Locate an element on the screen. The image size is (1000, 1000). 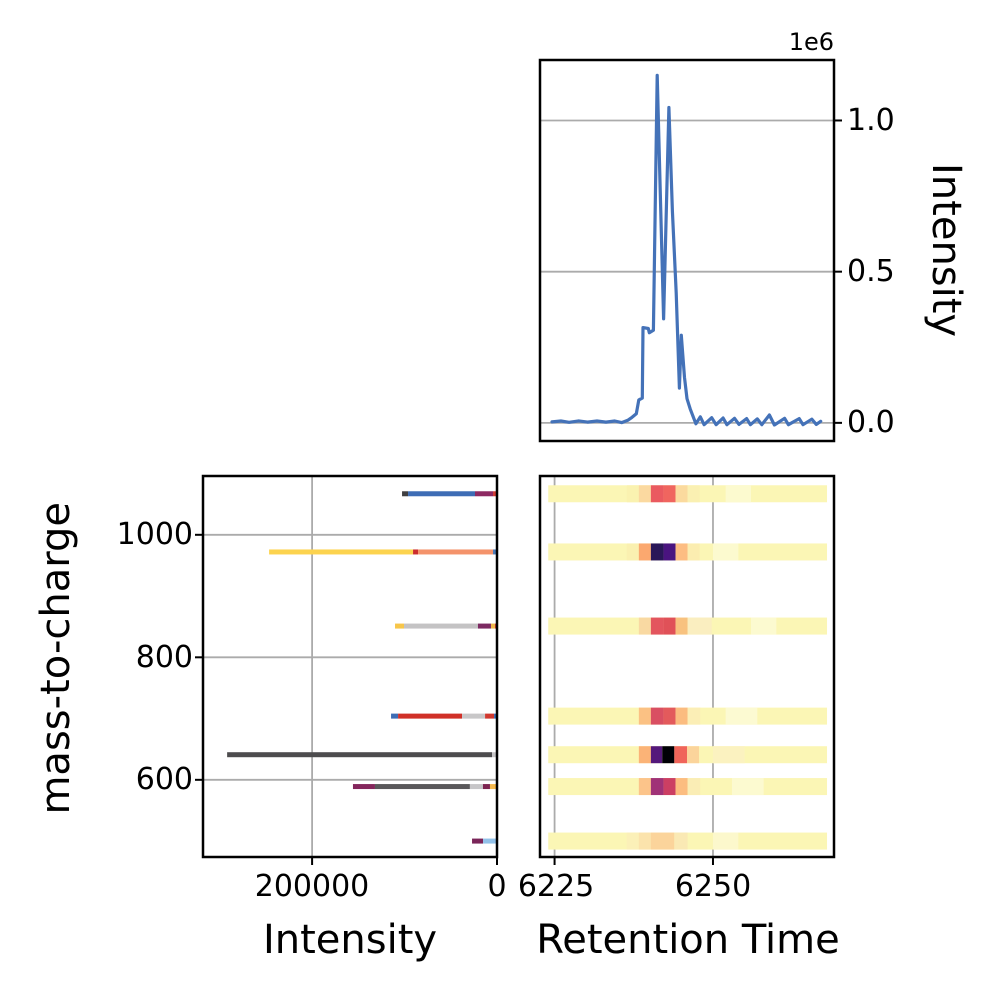
top-ytick-0.0: 0.0 is located at coordinates (871, 422).